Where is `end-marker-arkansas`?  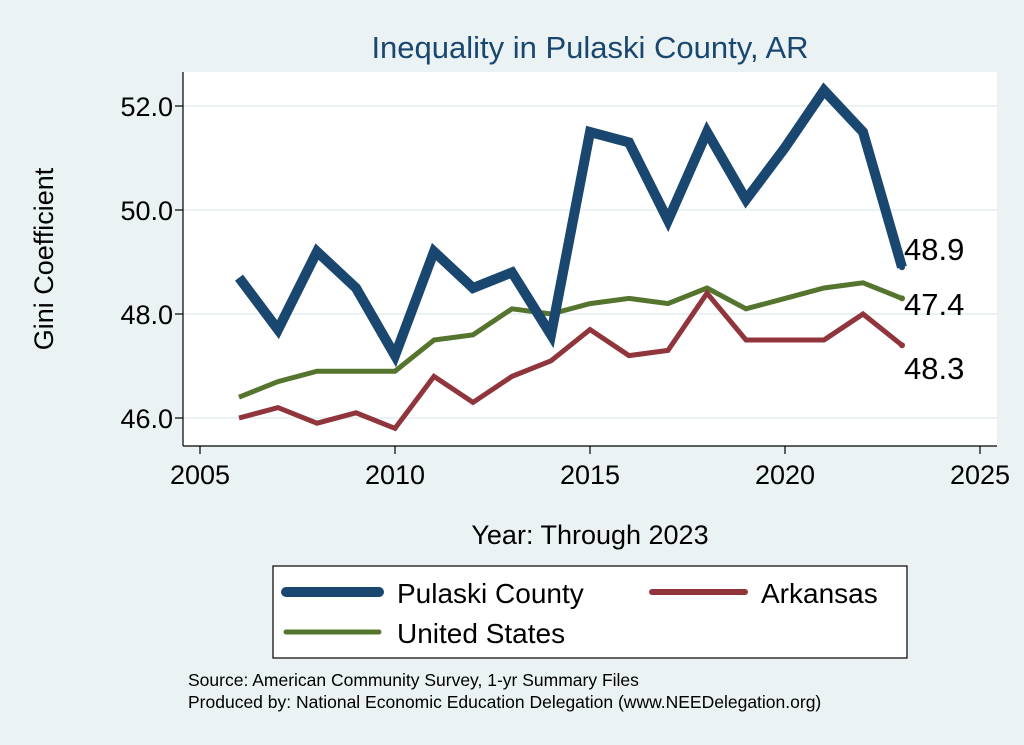 end-marker-arkansas is located at coordinates (902, 345).